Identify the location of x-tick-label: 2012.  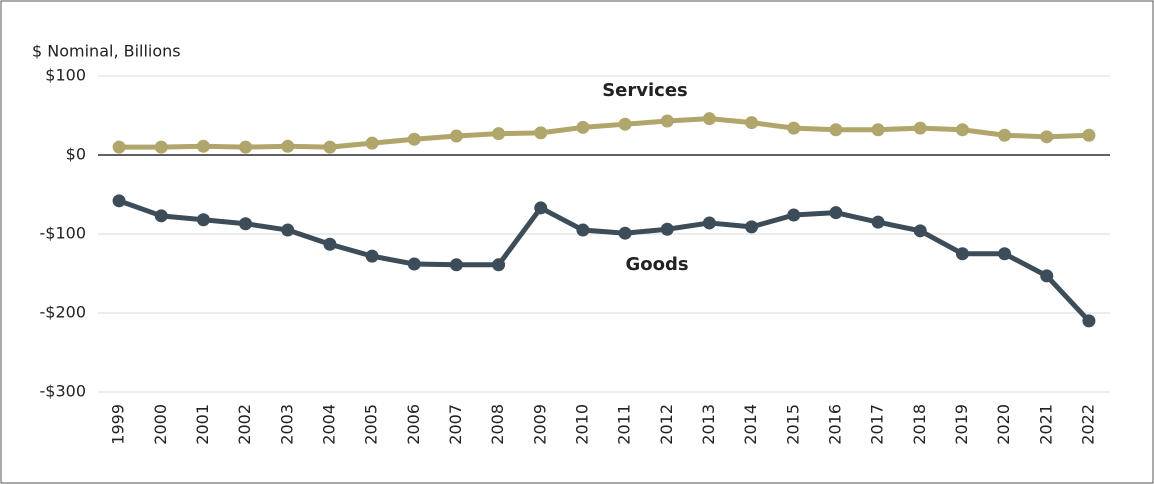
(666, 424).